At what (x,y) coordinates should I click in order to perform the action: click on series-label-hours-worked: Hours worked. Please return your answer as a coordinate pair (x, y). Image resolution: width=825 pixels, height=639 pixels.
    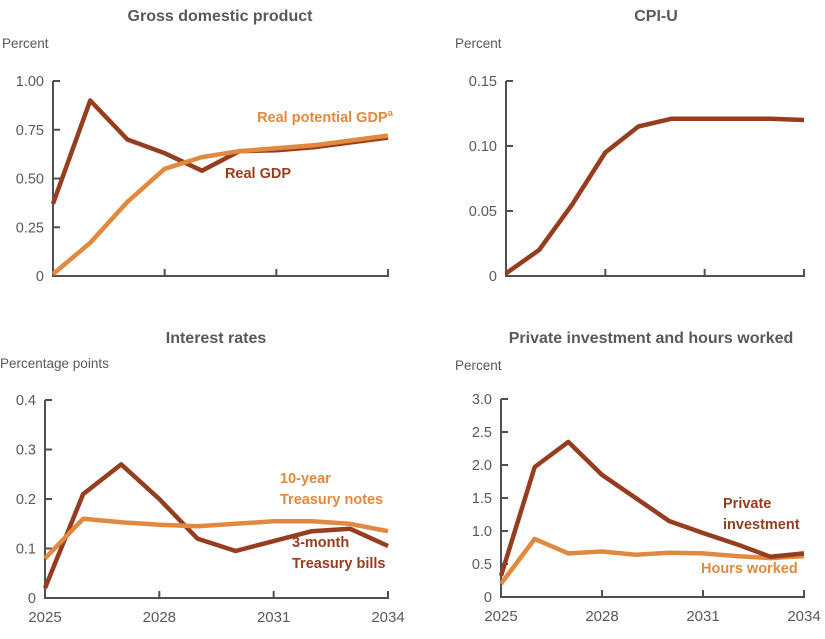
    Looking at the image, I should click on (749, 569).